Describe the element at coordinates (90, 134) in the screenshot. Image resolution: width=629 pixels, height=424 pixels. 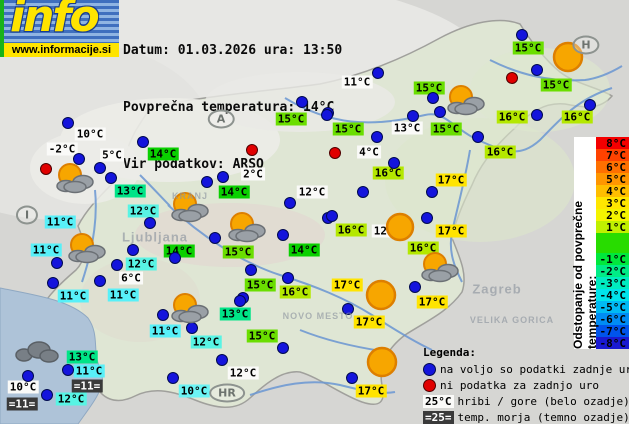
I see `temperature-label: 10°C` at that location.